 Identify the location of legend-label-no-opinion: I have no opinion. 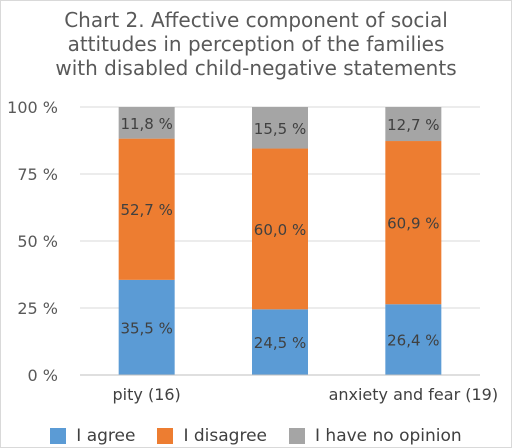
(388, 436).